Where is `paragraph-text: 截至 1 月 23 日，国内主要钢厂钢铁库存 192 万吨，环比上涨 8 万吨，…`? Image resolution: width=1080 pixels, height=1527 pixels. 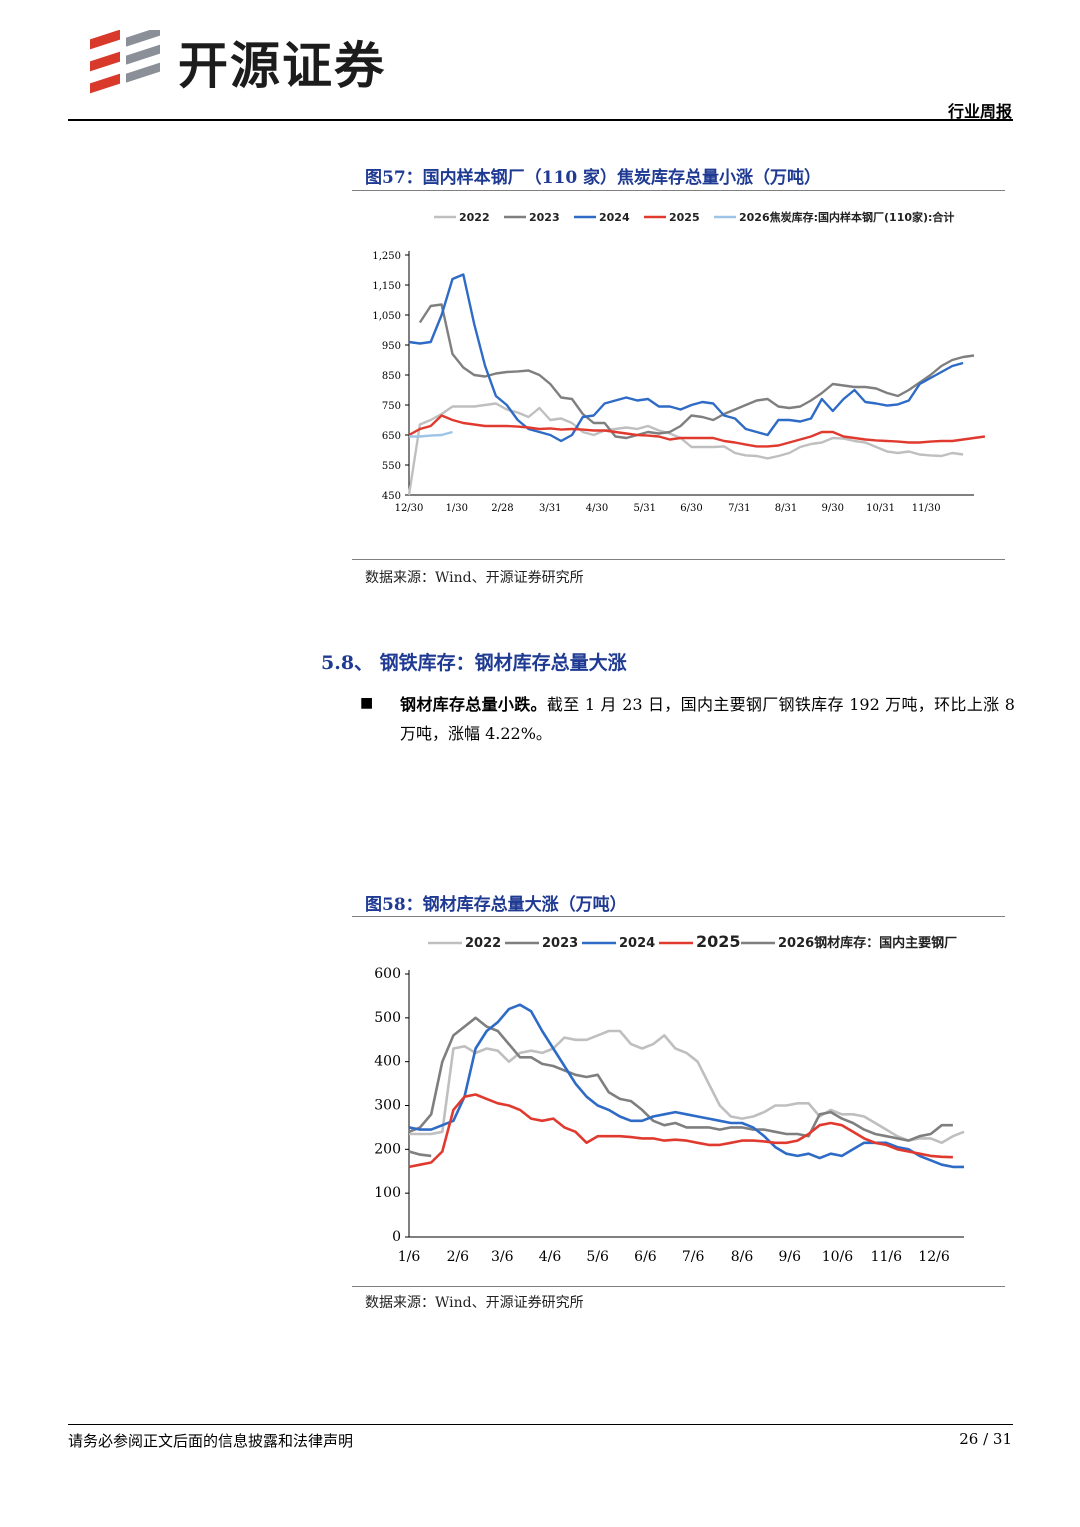
paragraph-text: 截至 1 月 23 日，国内主要钢厂钢铁库存 192 万吨，环比上涨 8 万吨，… is located at coordinates (707, 719).